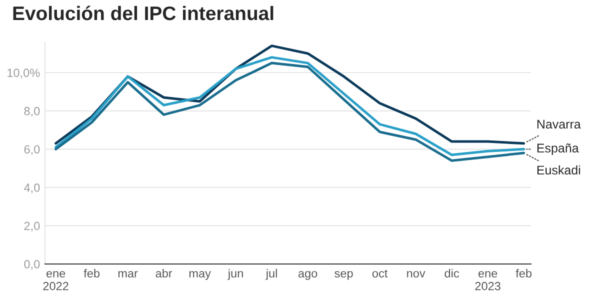 This screenshot has height=300, width=600. Describe the element at coordinates (308, 275) in the screenshot. I see `x-tick-label: ago` at that location.